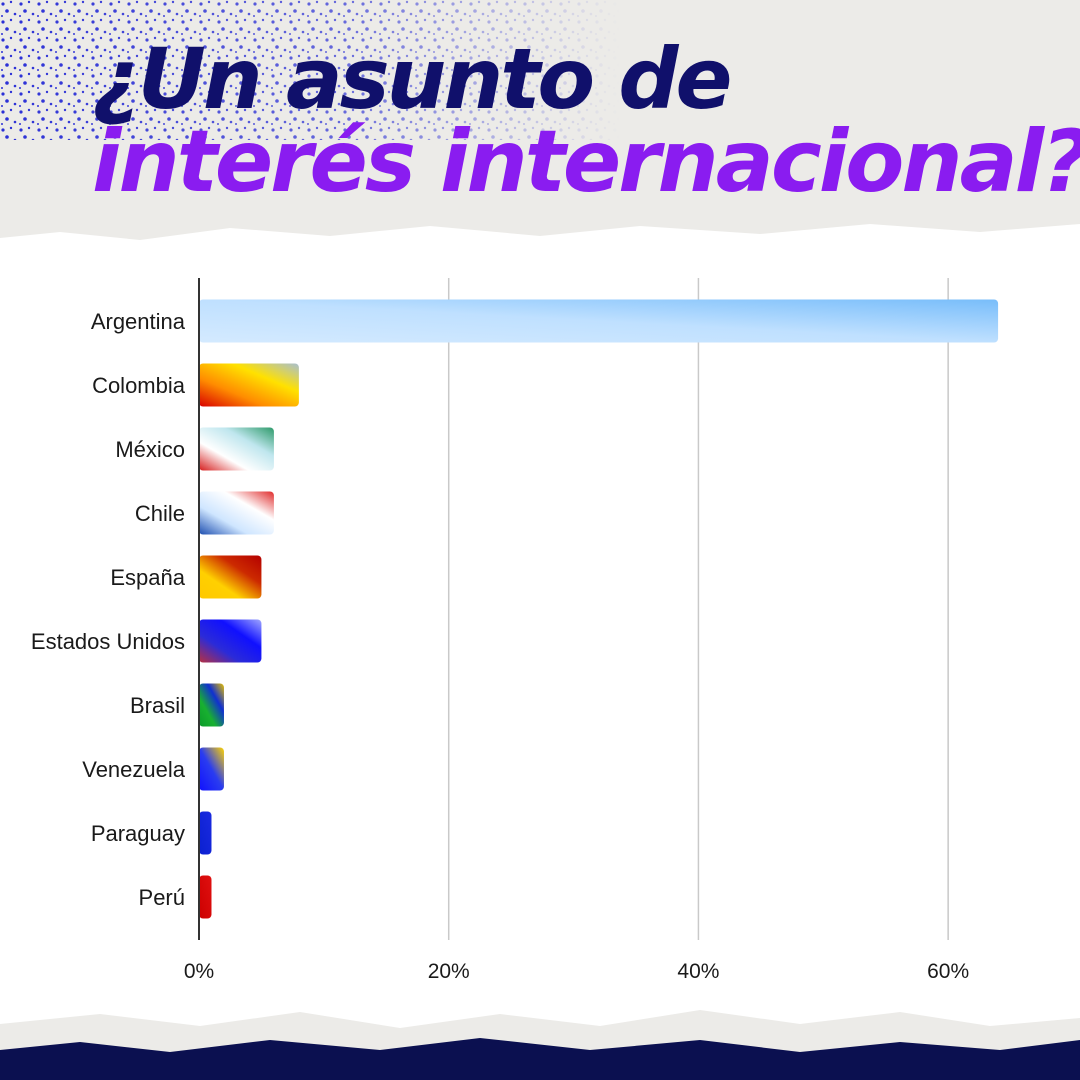  I want to click on top-texture, so click(310, 70).